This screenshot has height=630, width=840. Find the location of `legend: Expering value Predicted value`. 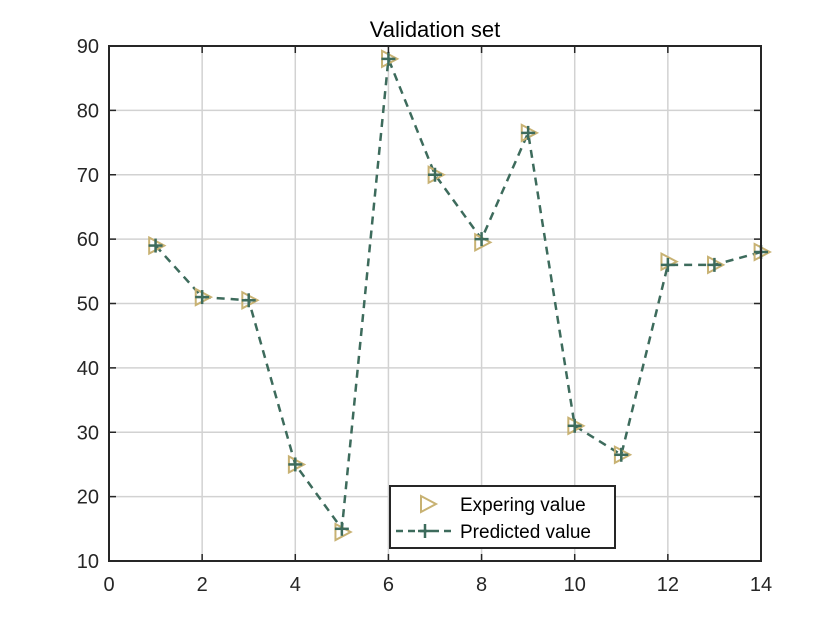

legend: Expering value Predicted value is located at coordinates (502, 517).